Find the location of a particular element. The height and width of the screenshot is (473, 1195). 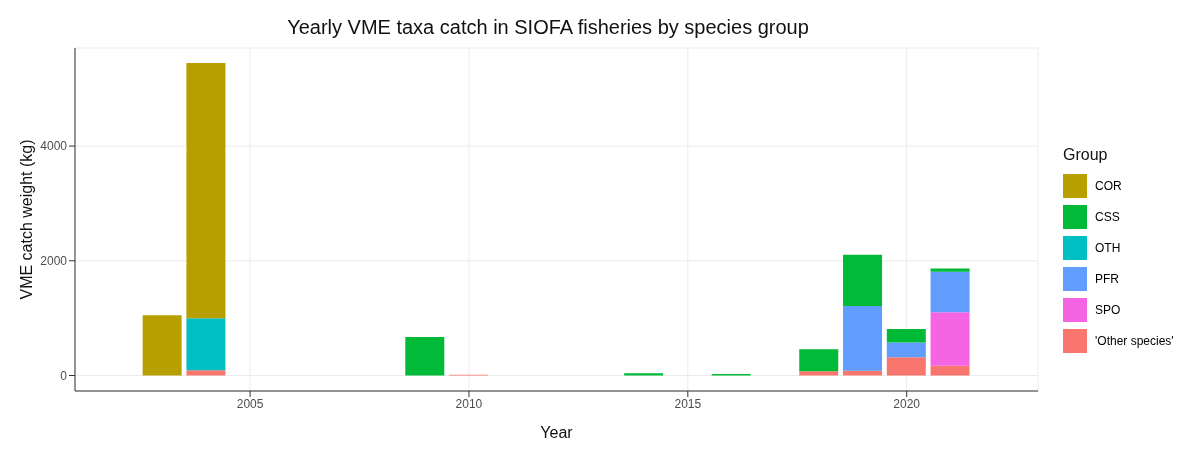

y-tick-label: 0 is located at coordinates (64, 375).